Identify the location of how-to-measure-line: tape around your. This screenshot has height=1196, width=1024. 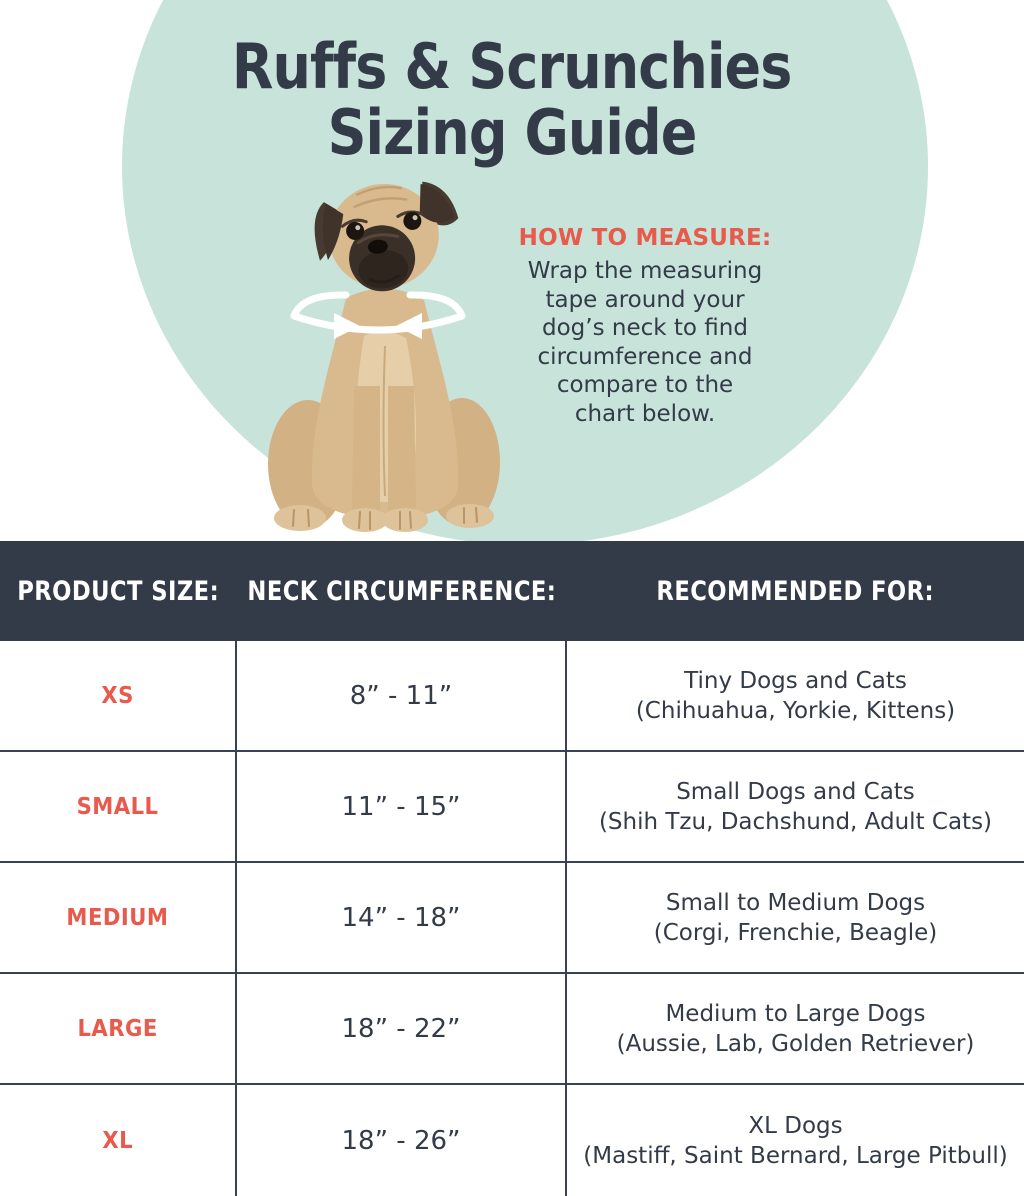
(645, 299).